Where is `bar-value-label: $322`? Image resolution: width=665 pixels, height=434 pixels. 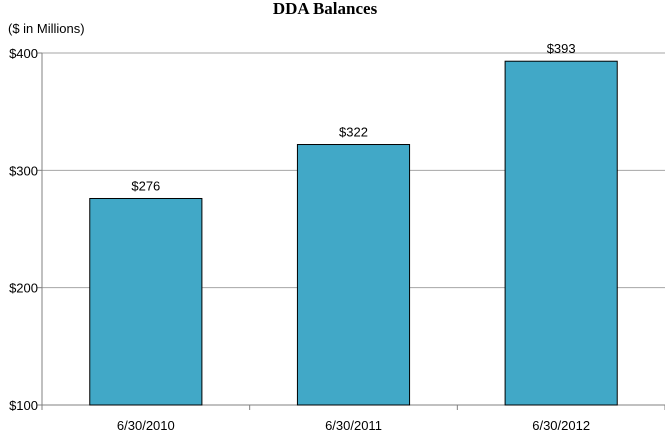 bar-value-label: $322 is located at coordinates (353, 132).